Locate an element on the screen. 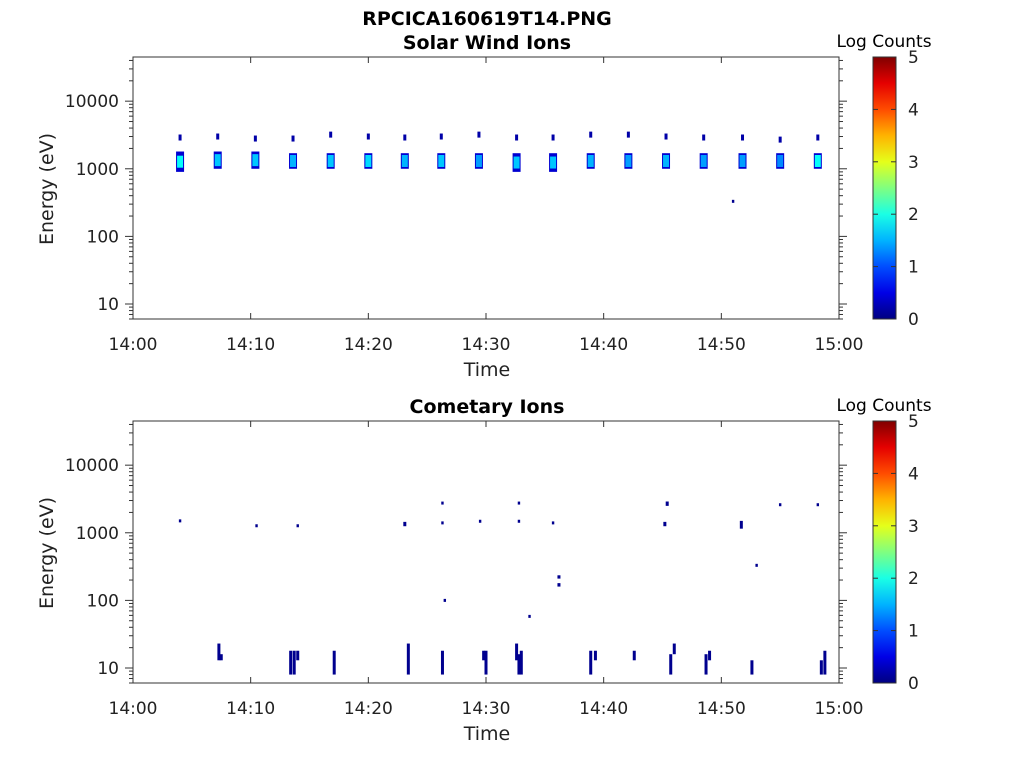 This screenshot has width=1024, height=768. figure-title: RPCICA160619T14.PNG is located at coordinates (487, 19).